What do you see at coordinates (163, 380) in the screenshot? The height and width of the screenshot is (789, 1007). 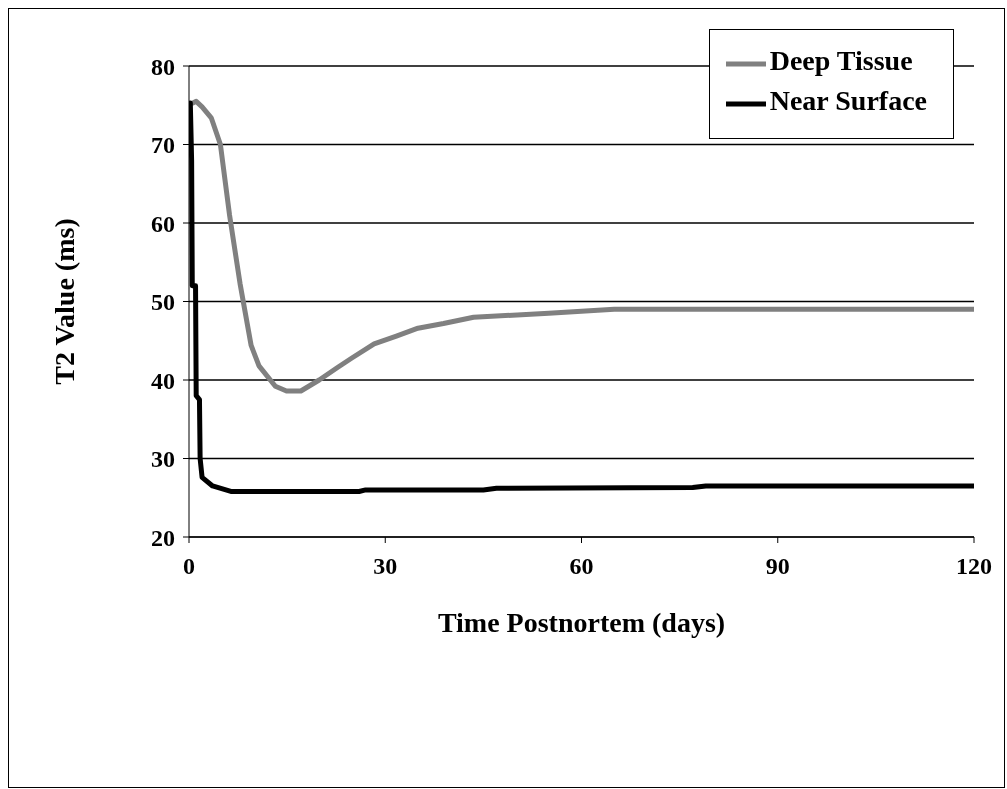 I see `y-tick-label: 40` at bounding box center [163, 380].